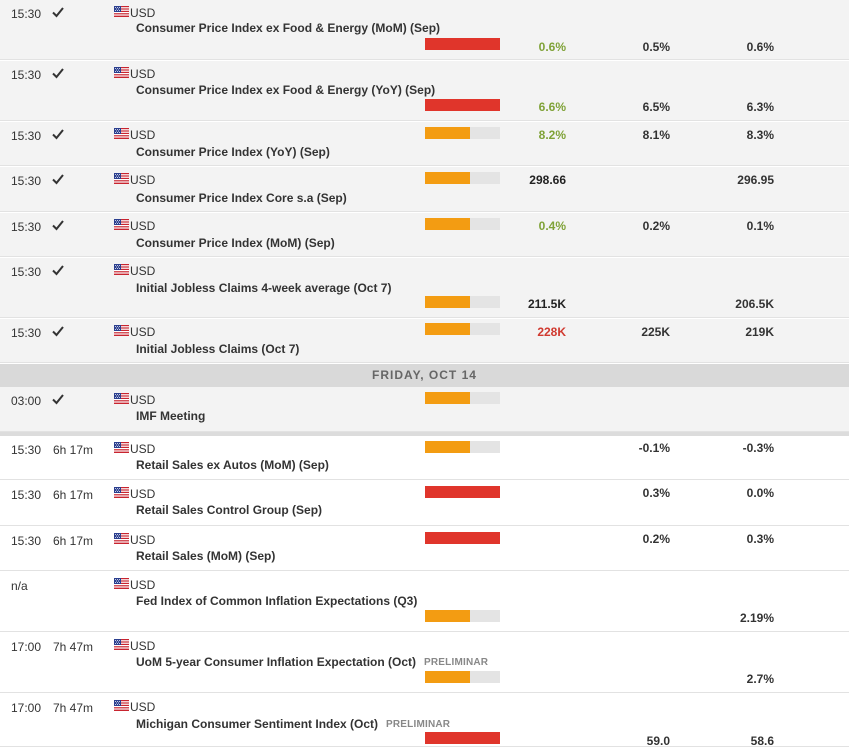 The image size is (851, 748). Describe the element at coordinates (232, 465) in the screenshot. I see `event-name: Retail Sales ex Autos (MoM) (Sep)` at that location.